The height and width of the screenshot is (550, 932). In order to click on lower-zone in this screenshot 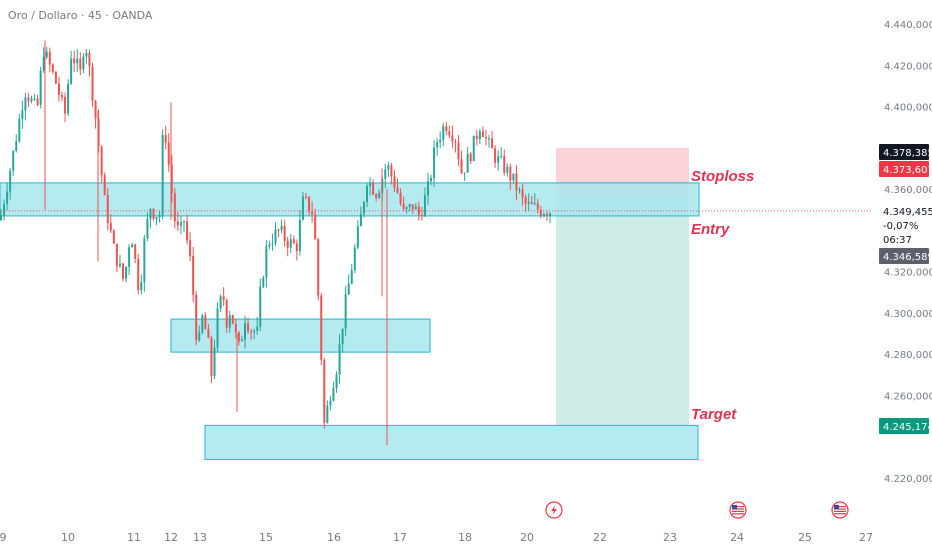, I will do `click(451, 442)`.